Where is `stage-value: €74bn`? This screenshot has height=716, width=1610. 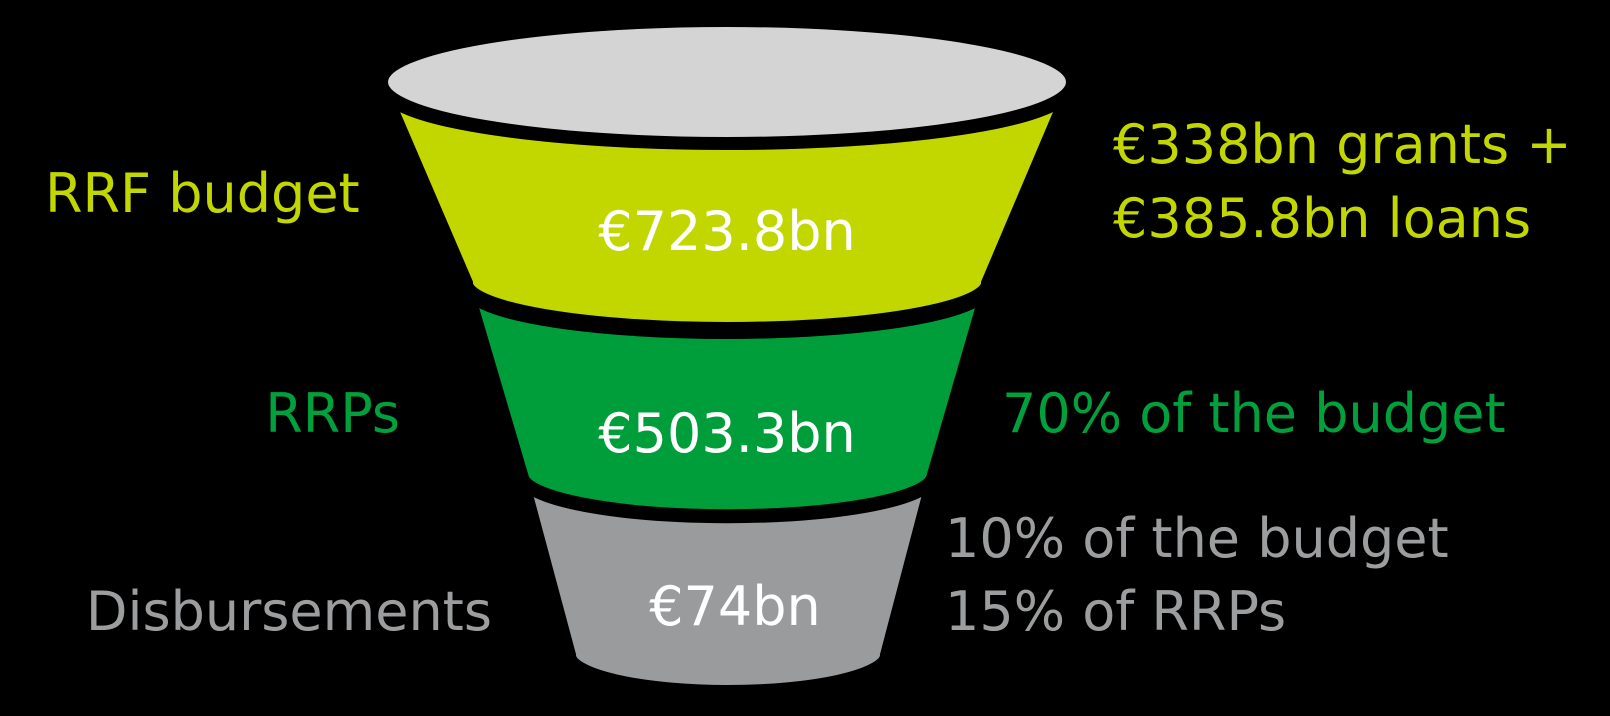
stage-value: €74bn is located at coordinates (735, 606).